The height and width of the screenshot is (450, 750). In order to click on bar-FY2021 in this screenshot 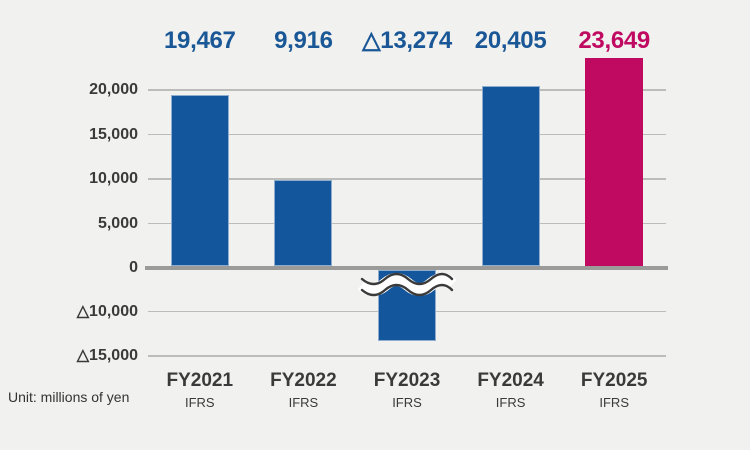, I will do `click(199, 180)`.